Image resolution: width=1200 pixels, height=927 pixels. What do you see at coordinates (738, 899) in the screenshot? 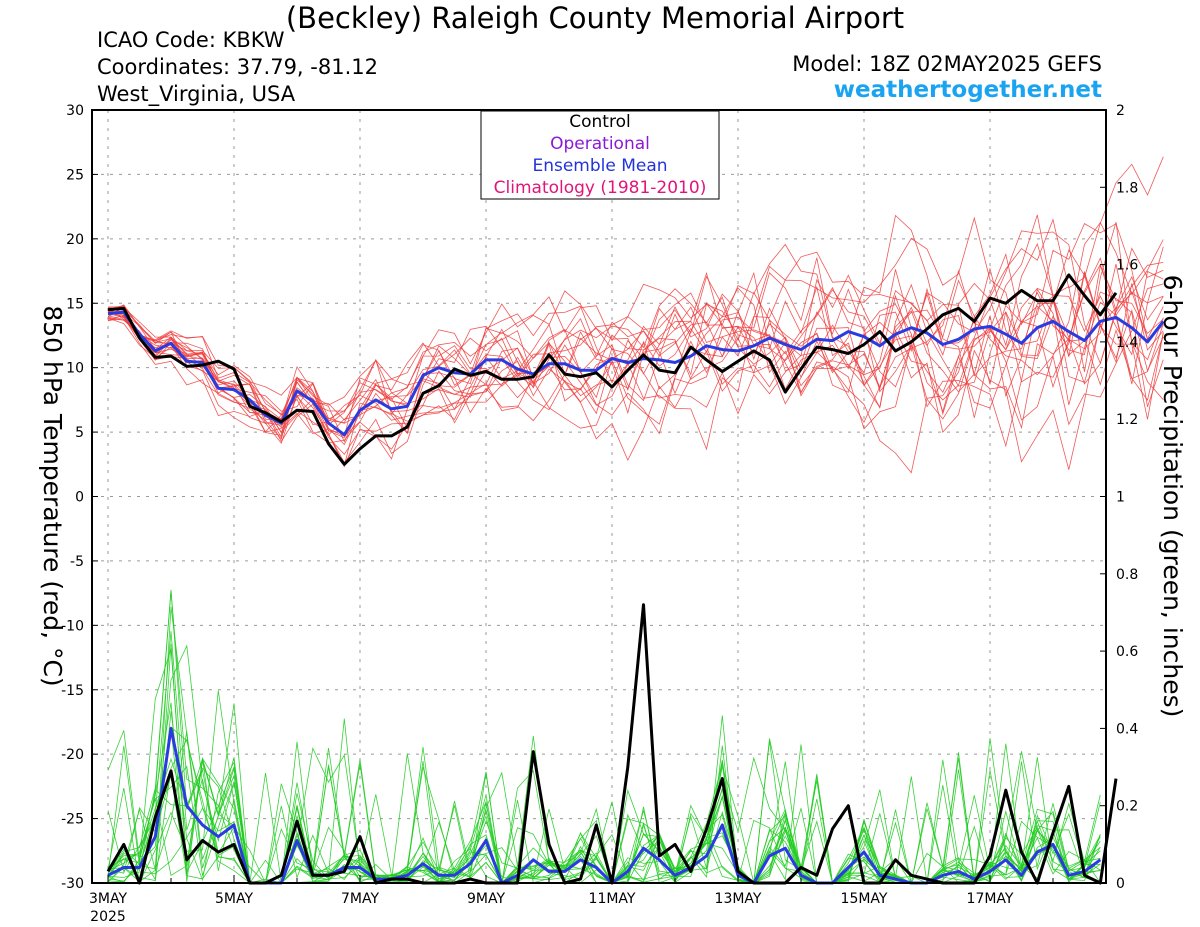
I see `x-tick-label: 13MAY` at bounding box center [738, 899].